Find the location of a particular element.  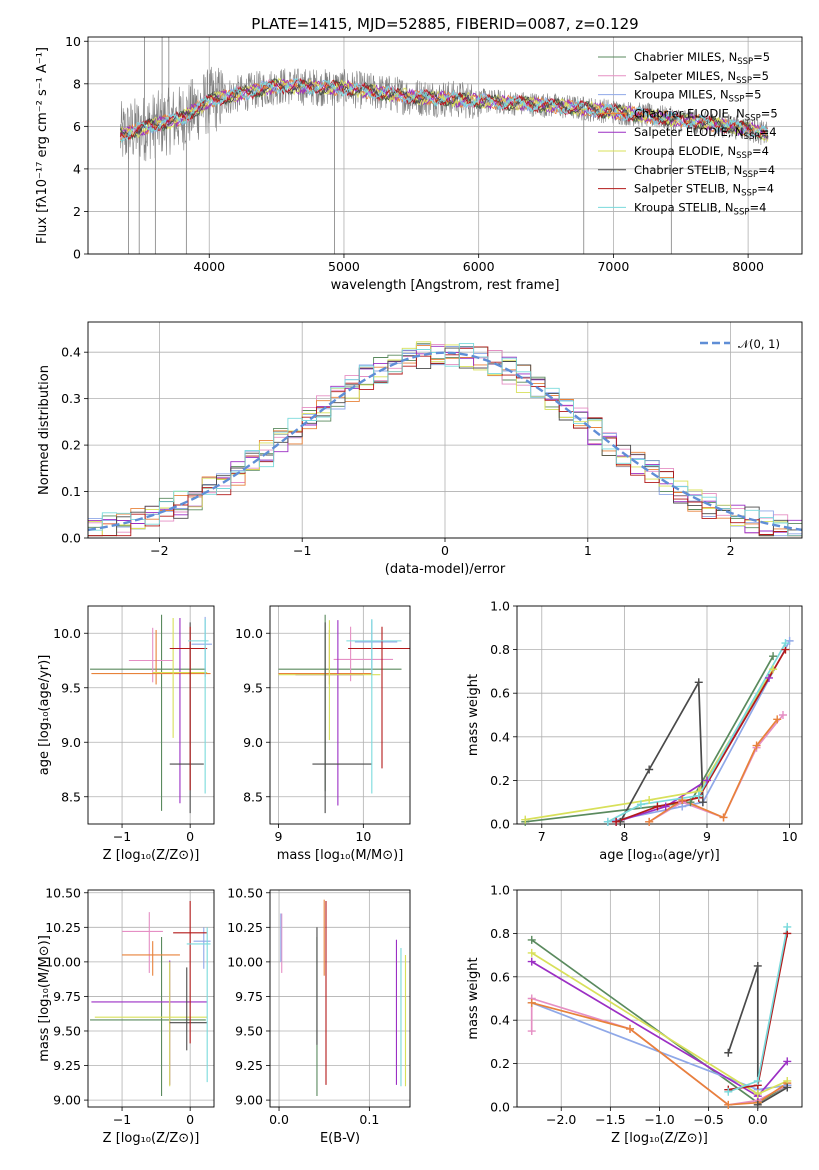

y-tick-label: 0.3 is located at coordinates (71, 398).